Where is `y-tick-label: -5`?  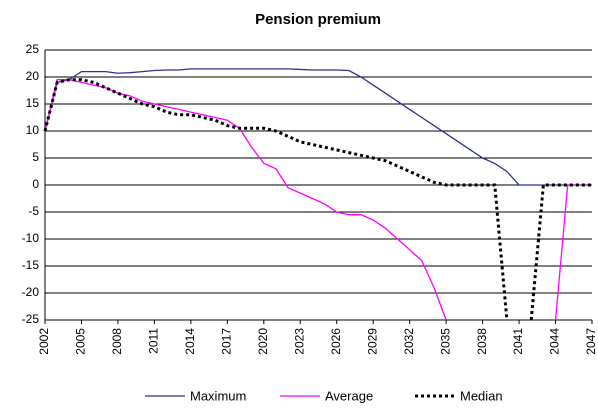
y-tick-label: -5 is located at coordinates (33, 211).